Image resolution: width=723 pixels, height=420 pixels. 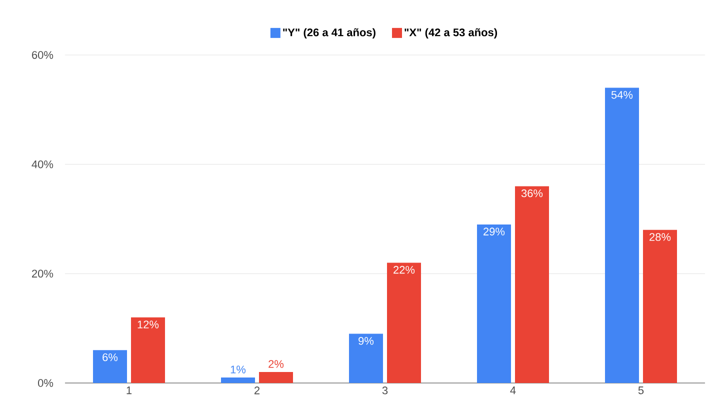 I want to click on legend-label: "X" (42 a 53 años), so click(x=451, y=33).